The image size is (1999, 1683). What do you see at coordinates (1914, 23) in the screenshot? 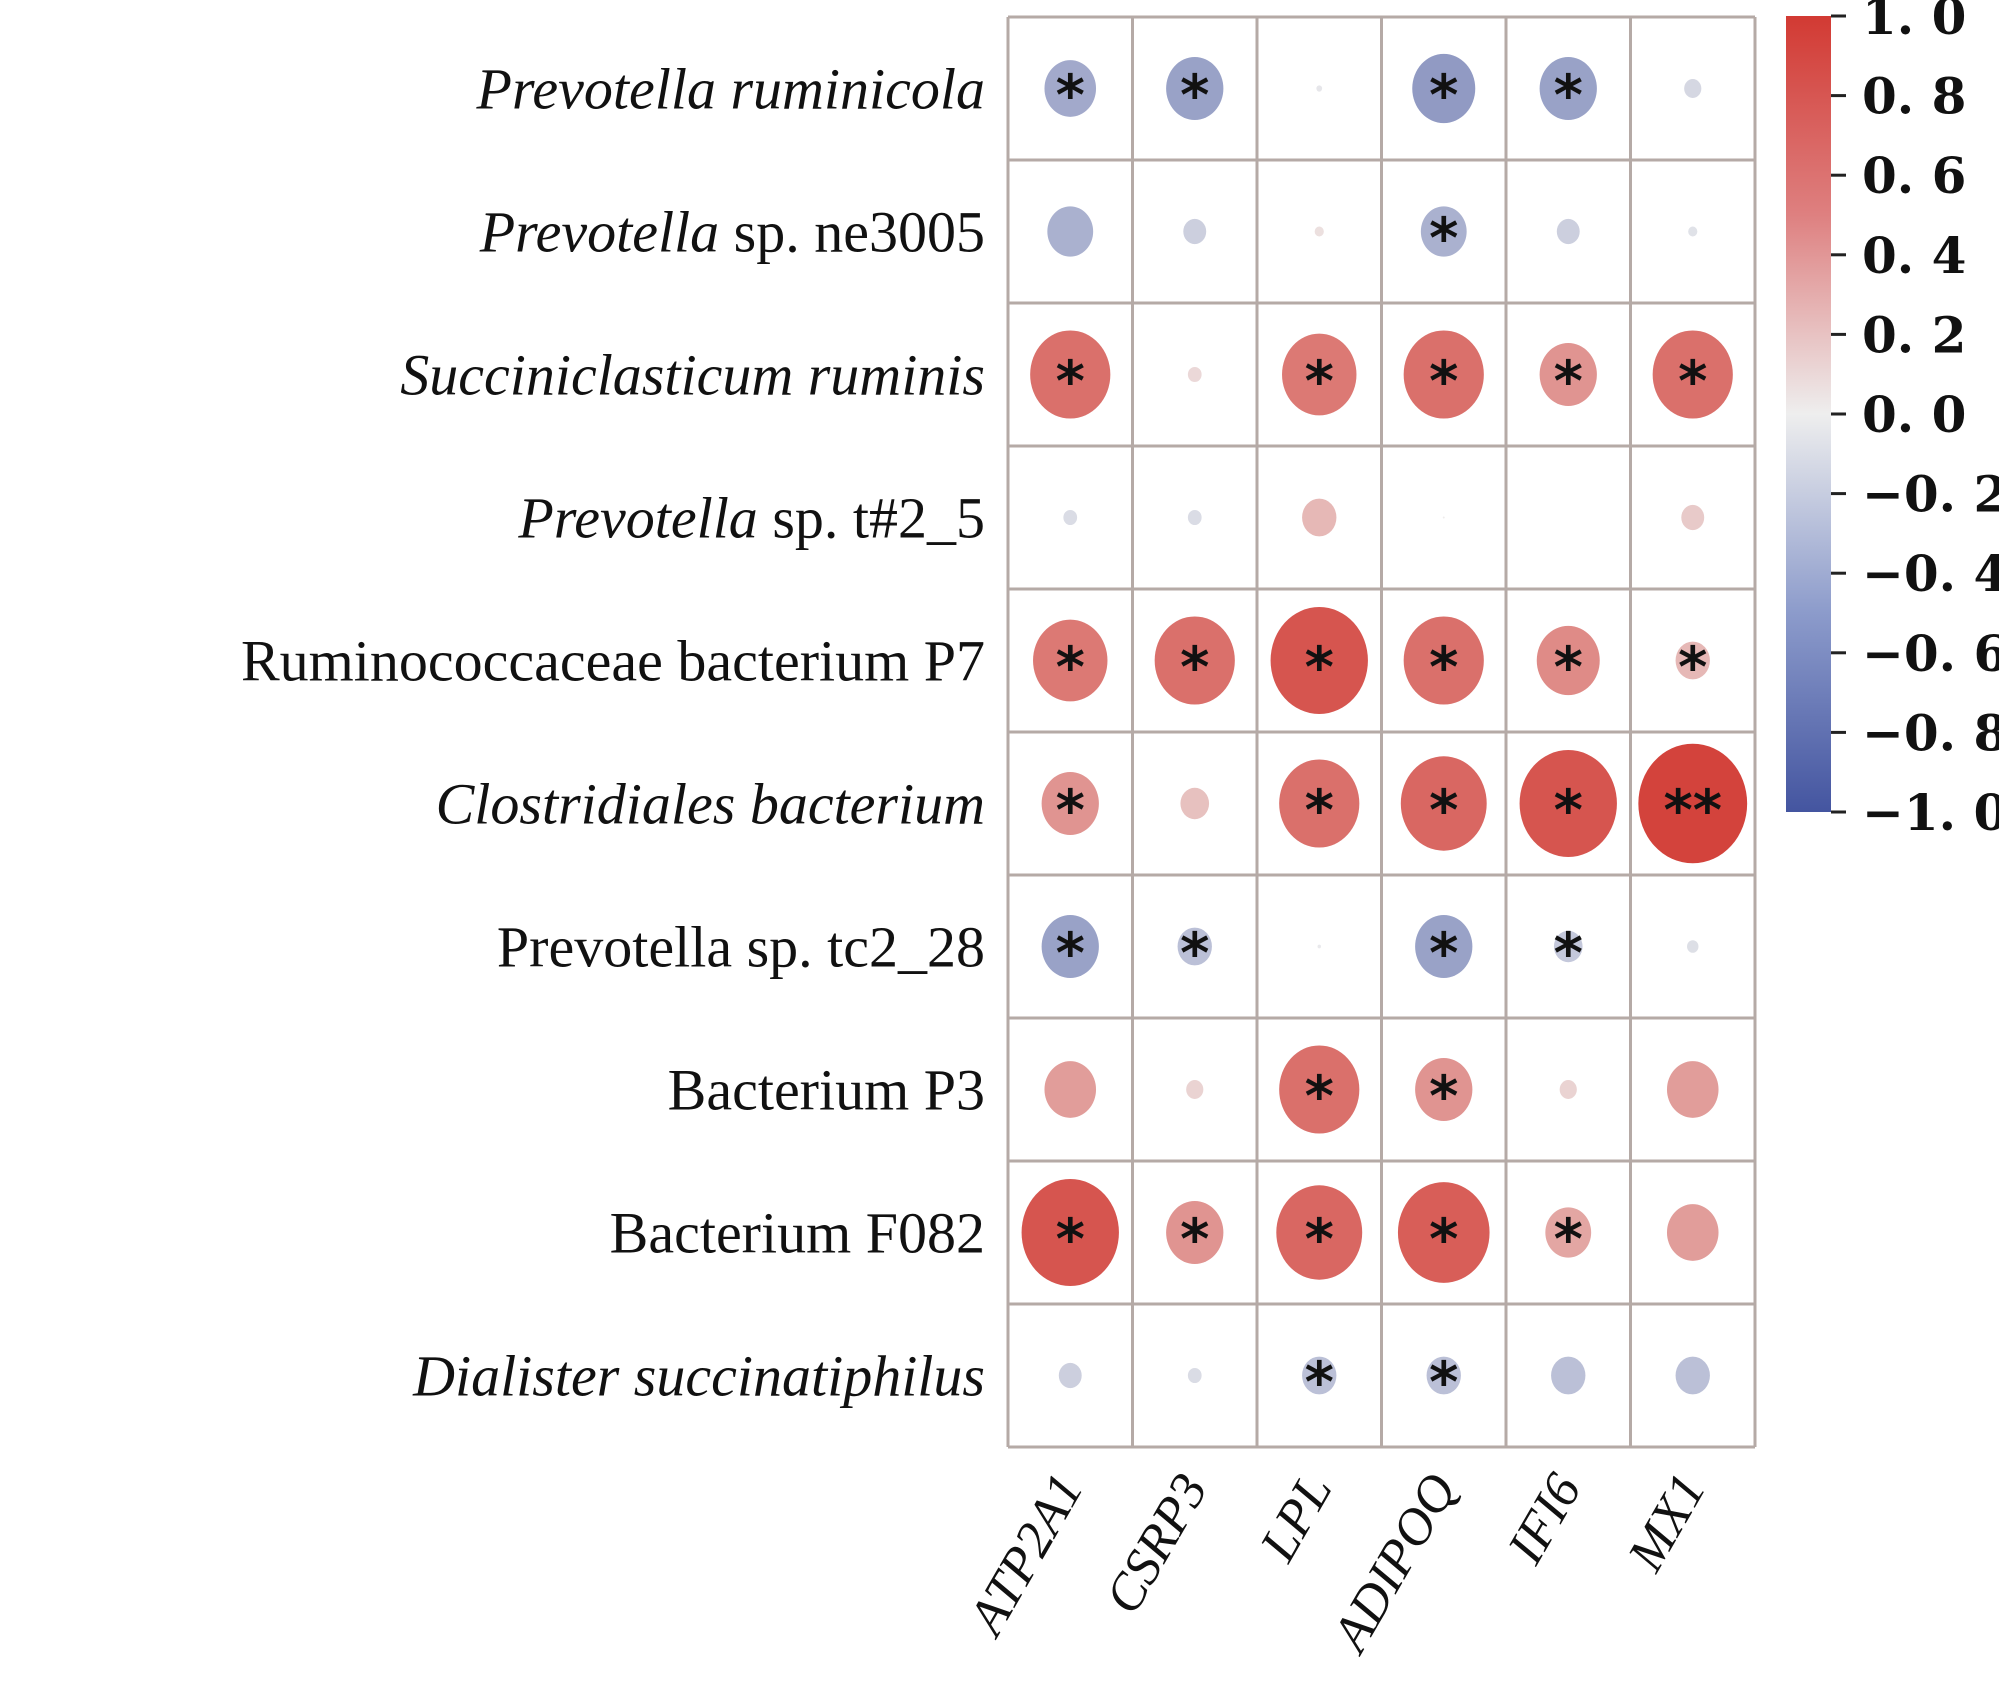
I see `colorbar-tick-label: 1. 0` at bounding box center [1914, 23].